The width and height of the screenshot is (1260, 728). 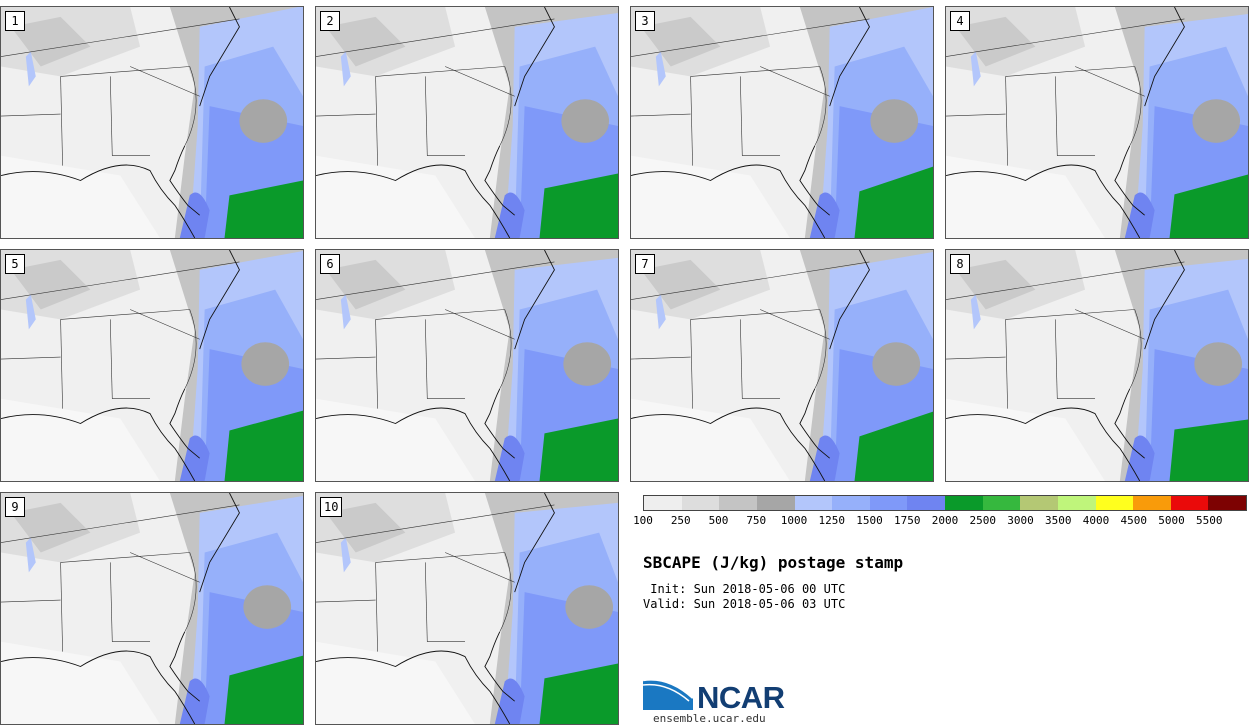 I want to click on colorbar-tick-label: 3000, so click(x=1020, y=520).